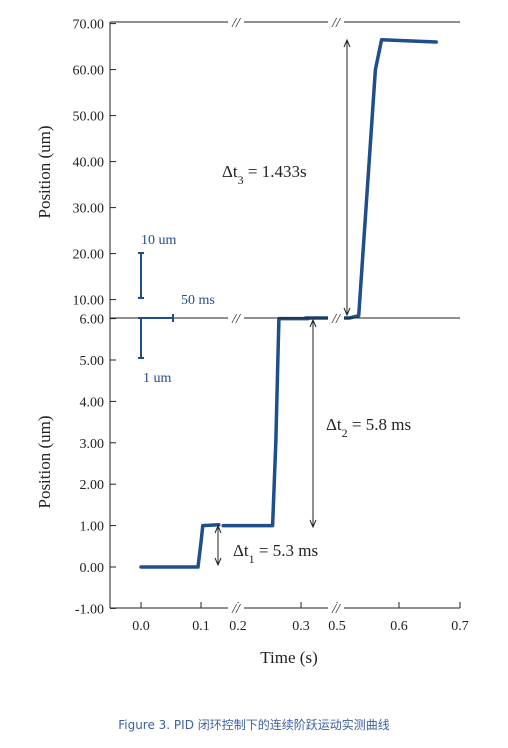  Describe the element at coordinates (89, 255) in the screenshot. I see `y-tick-label-top: 20.00` at that location.